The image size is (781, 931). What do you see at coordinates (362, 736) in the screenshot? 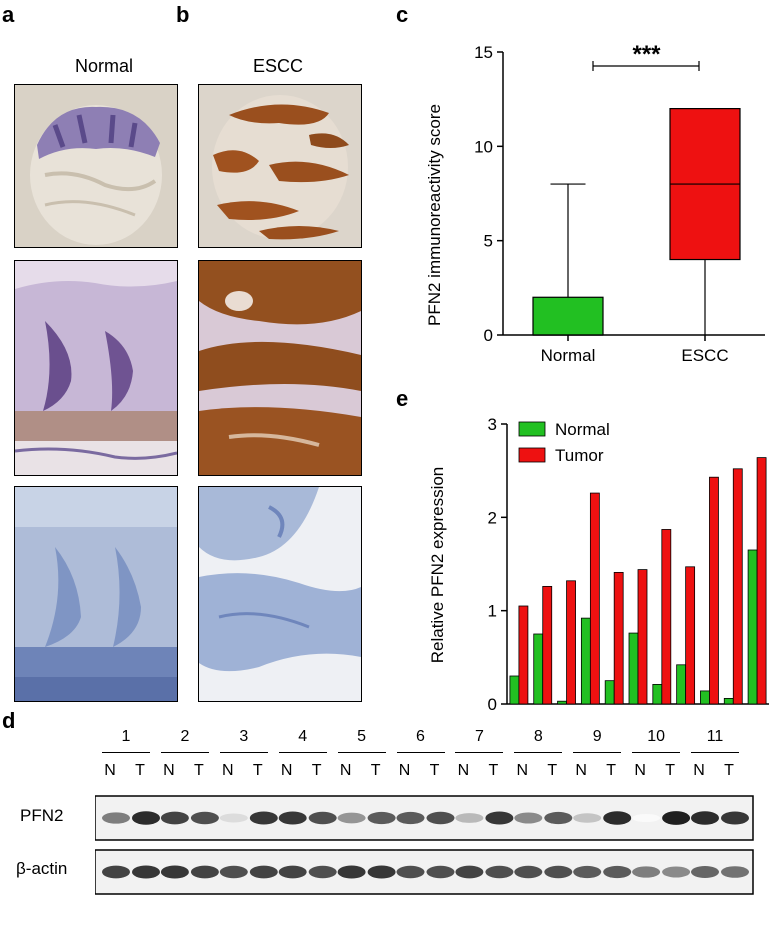
I see `blot-lane-number: 5` at bounding box center [362, 736].